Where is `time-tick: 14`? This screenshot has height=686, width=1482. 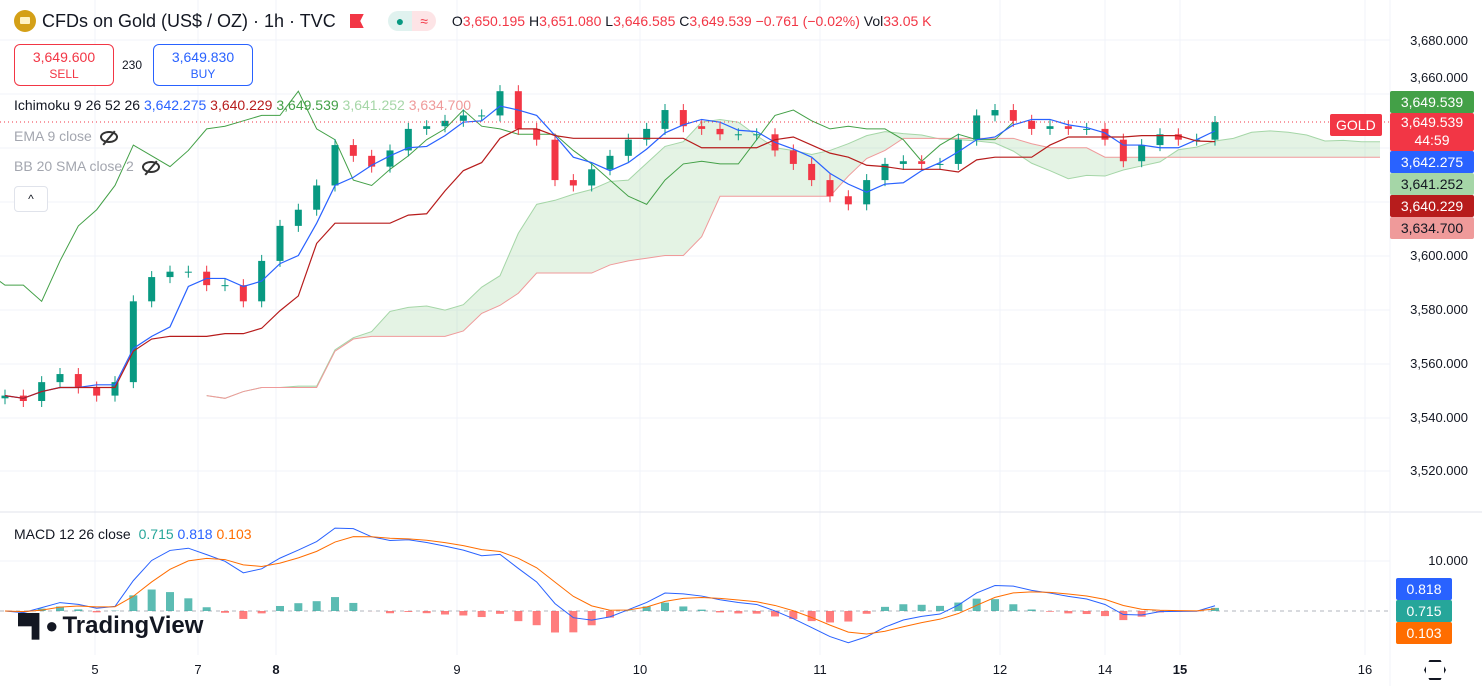 time-tick: 14 is located at coordinates (1105, 669).